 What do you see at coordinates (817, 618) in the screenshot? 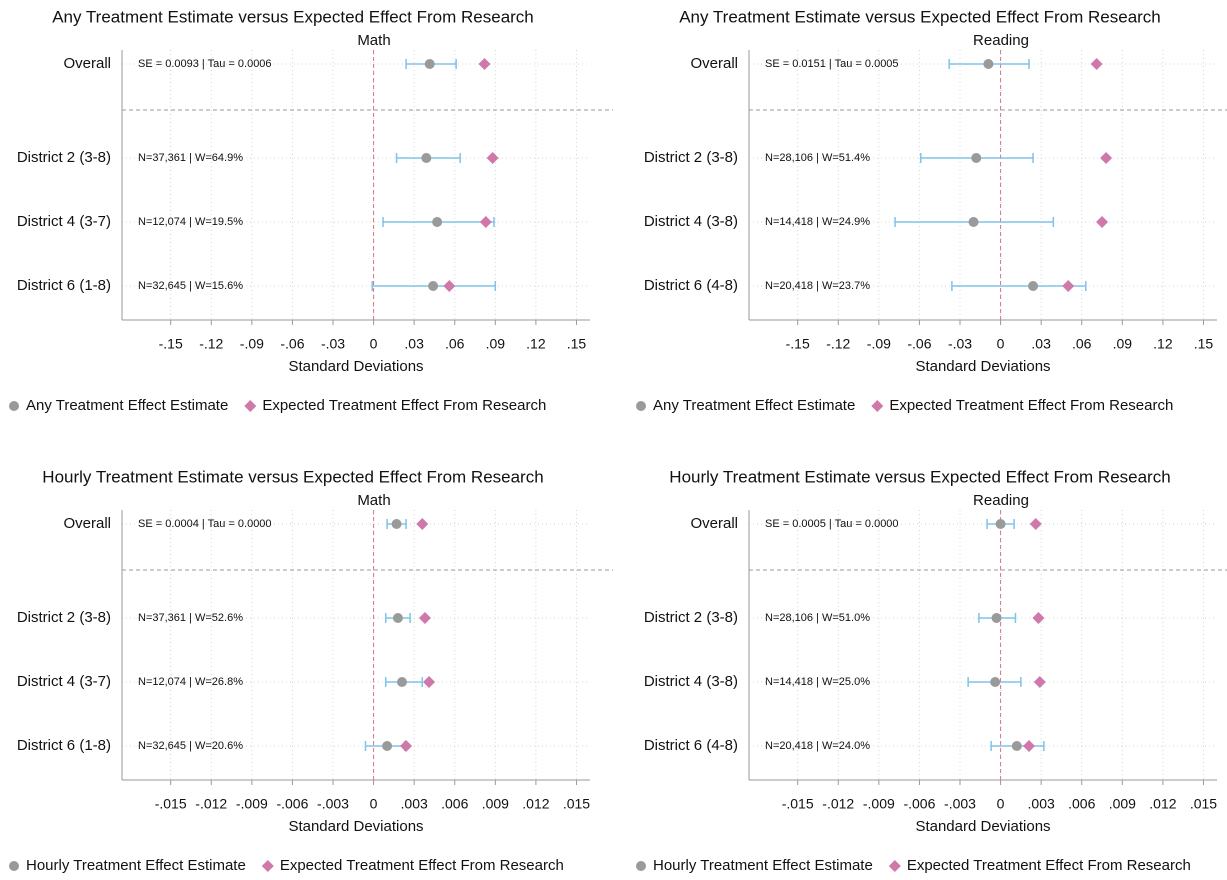
I see `row-annotation: N=28,106 | W=51.0%` at bounding box center [817, 618].